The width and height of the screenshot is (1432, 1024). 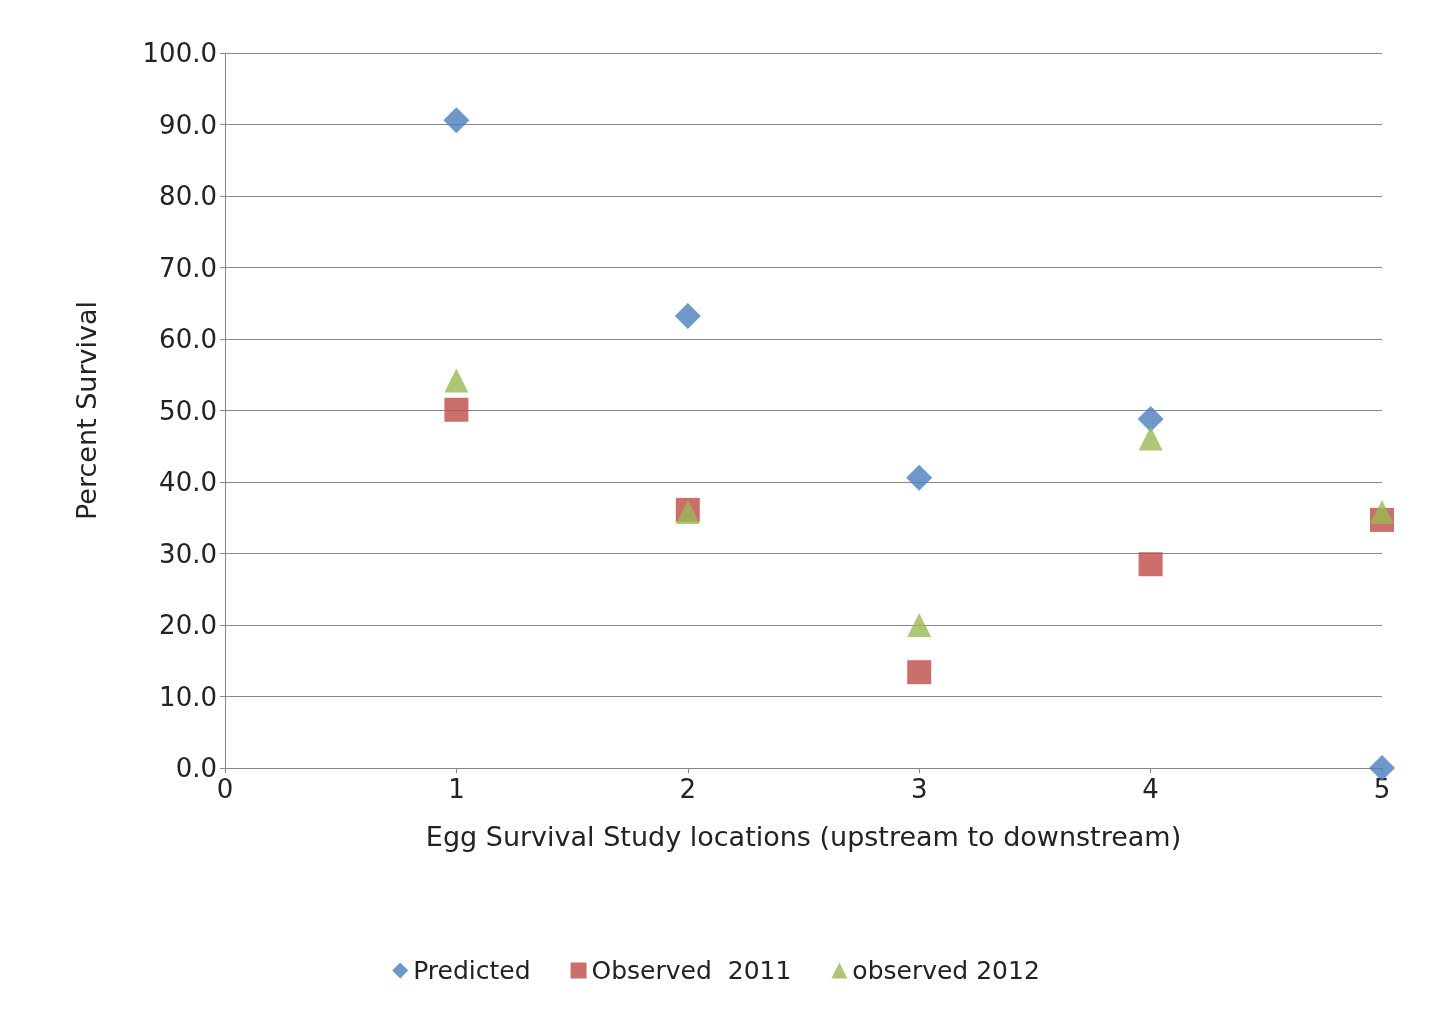 I want to click on y-tick-label: 40.0, so click(x=188, y=482).